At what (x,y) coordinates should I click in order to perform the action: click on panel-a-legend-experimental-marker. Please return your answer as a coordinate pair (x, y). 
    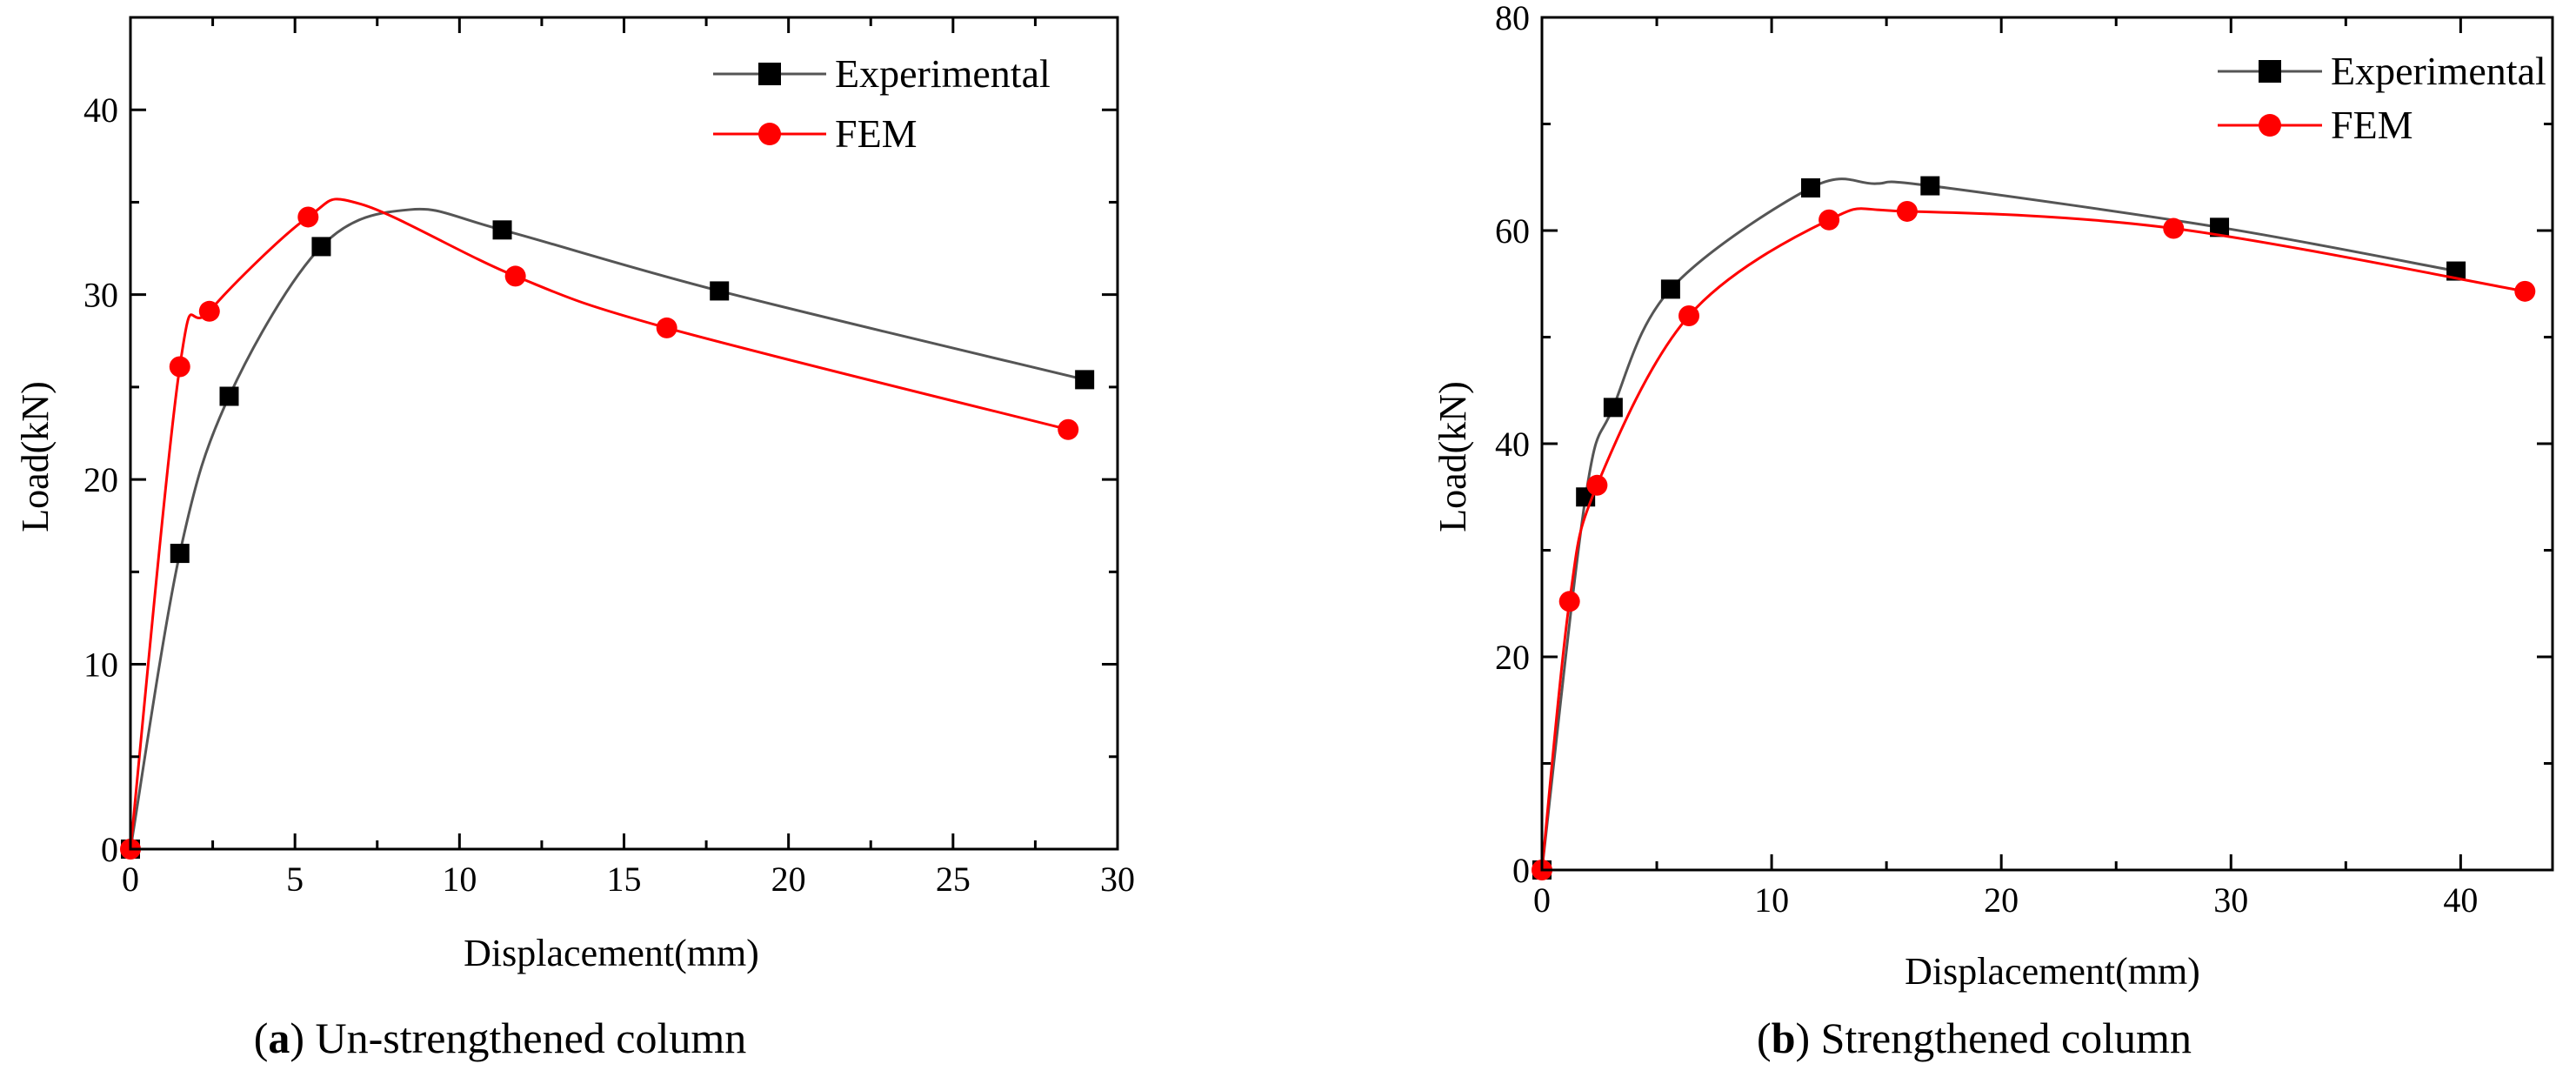
    Looking at the image, I should click on (769, 74).